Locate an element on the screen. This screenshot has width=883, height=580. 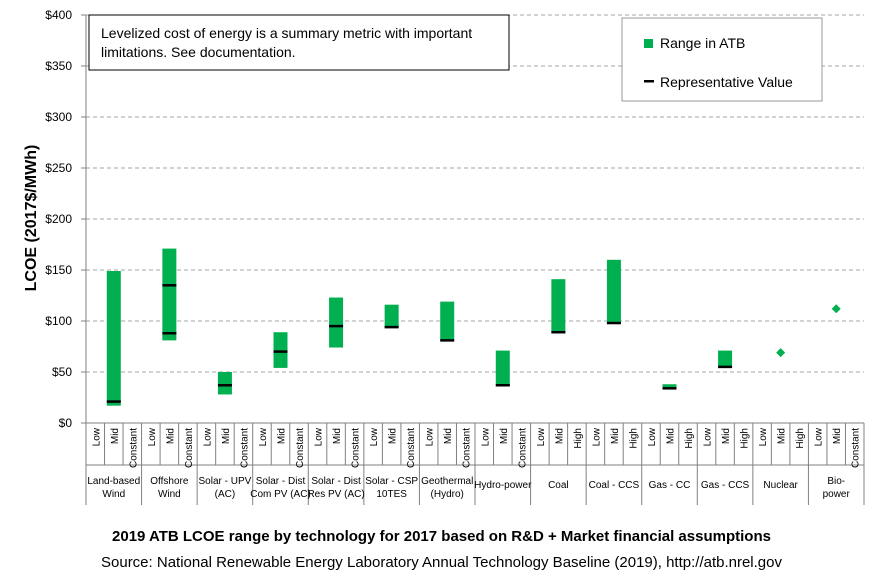
group-label: Bio- is located at coordinates (836, 481).